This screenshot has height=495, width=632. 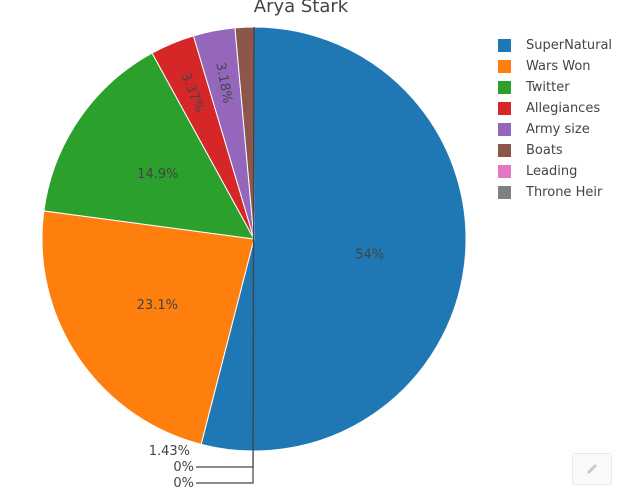 What do you see at coordinates (369, 255) in the screenshot?
I see `slice-label-supernatural: 54%` at bounding box center [369, 255].